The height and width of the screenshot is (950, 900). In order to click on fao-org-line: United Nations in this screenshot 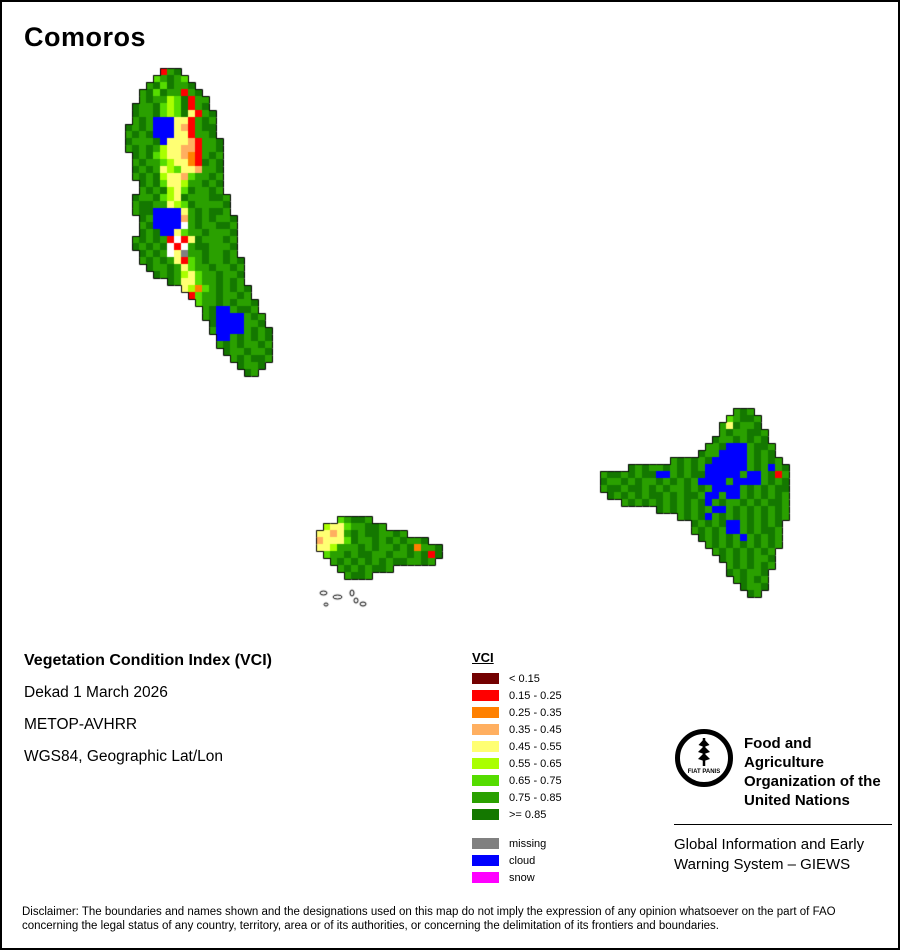, I will do `click(797, 800)`.